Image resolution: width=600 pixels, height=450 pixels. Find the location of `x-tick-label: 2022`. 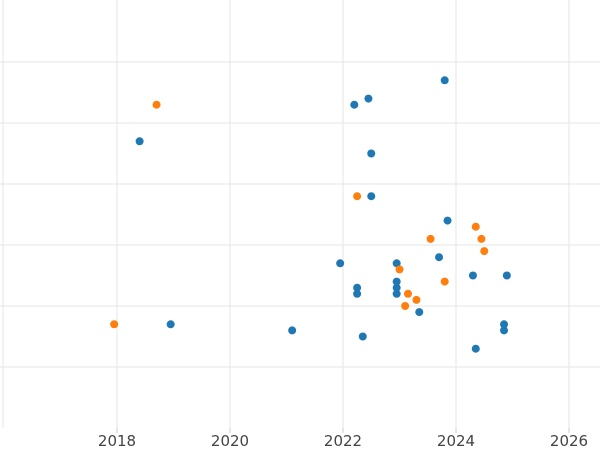

x-tick-label: 2022 is located at coordinates (343, 441).